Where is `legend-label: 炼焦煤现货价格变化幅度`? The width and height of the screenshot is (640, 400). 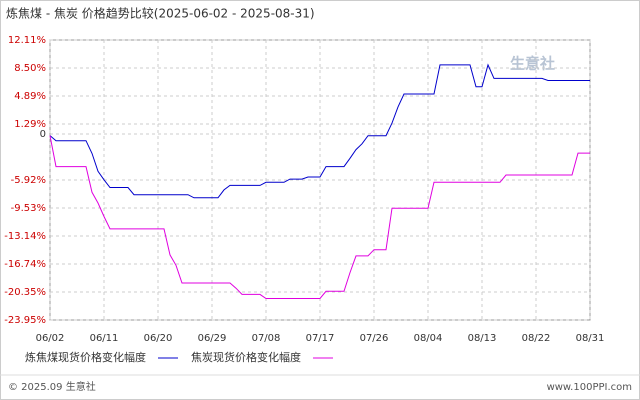 legend-label: 炼焦煤现货价格变化幅度 is located at coordinates (85, 357).